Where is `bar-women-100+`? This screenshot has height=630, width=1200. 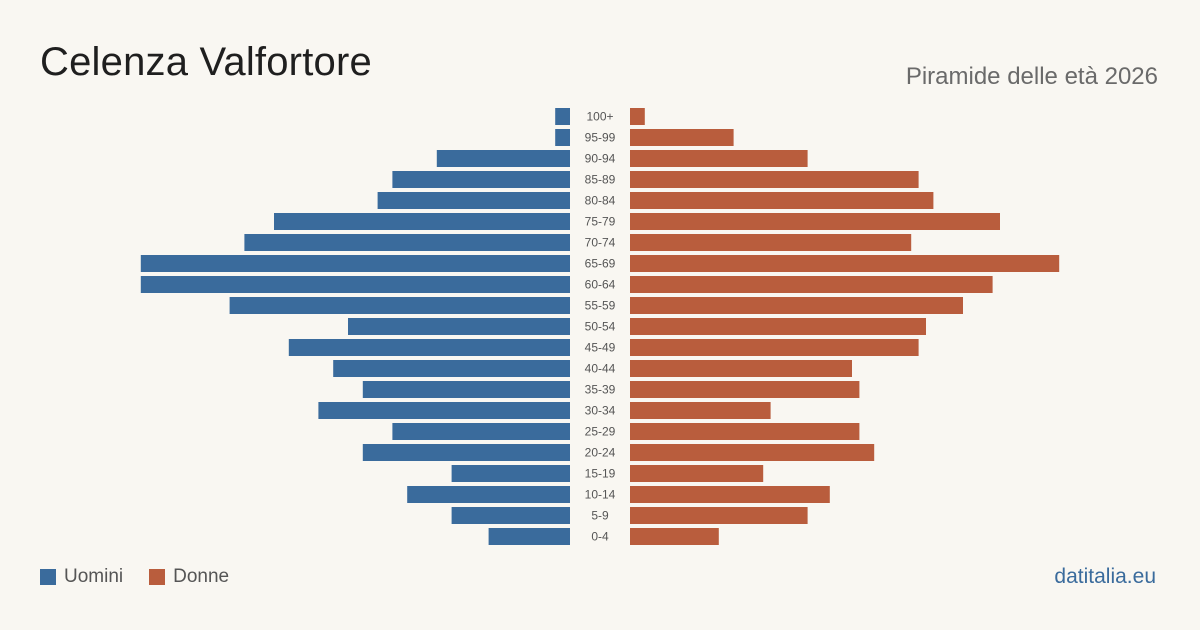 bar-women-100+ is located at coordinates (637, 116).